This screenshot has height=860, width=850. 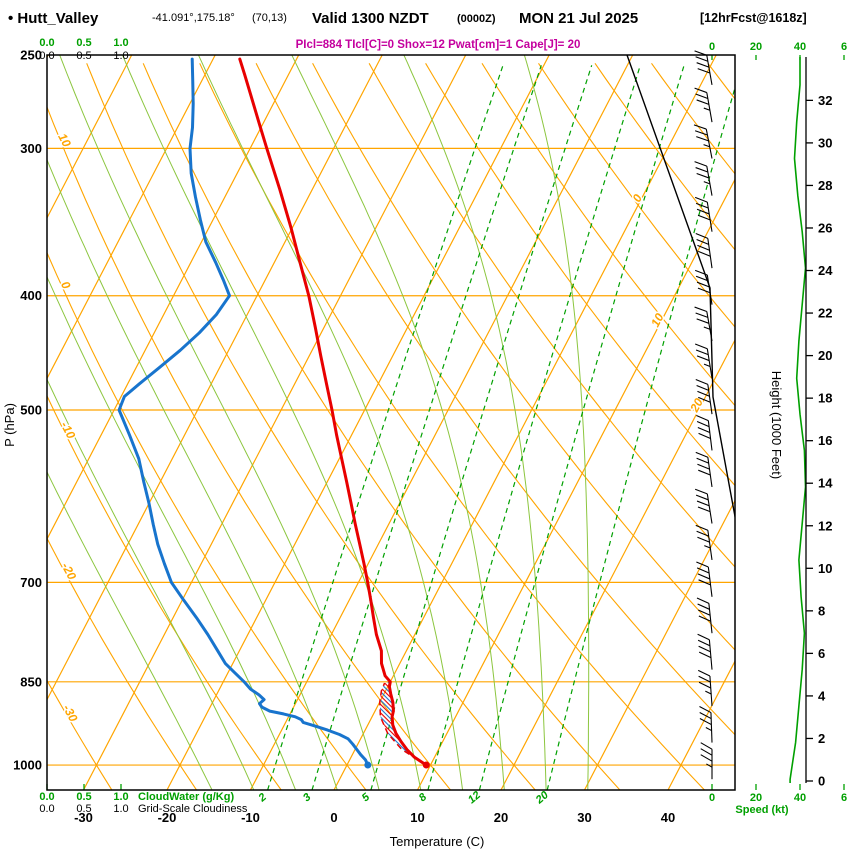 I want to click on pressure-tick-label: 500, so click(x=31, y=410).